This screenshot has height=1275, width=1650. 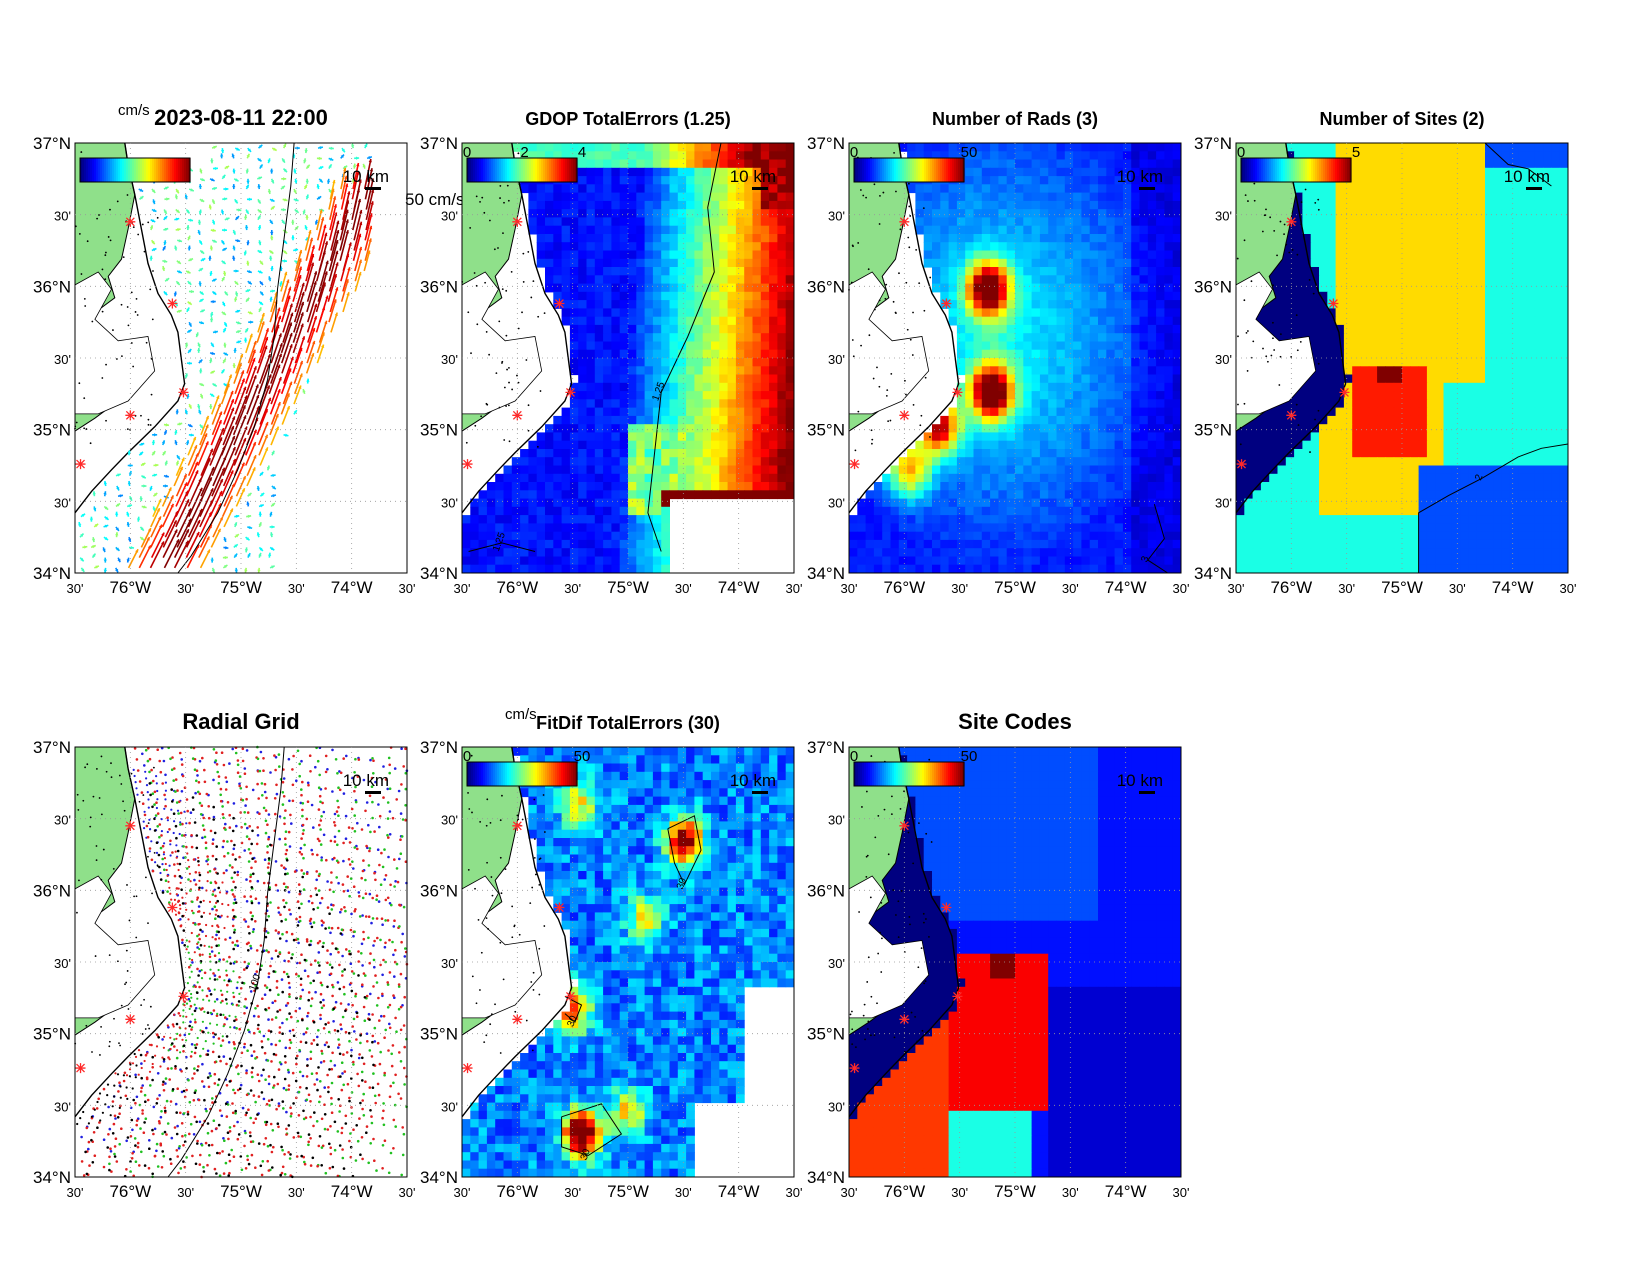 I want to click on colorbar-frame, so click(x=135, y=170).